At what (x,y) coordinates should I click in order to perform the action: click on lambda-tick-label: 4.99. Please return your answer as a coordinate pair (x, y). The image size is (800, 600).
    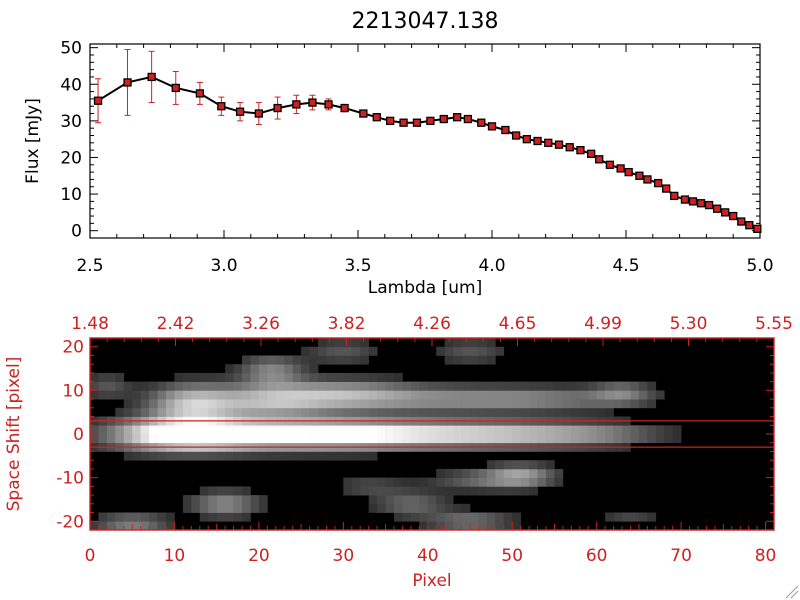
    Looking at the image, I should click on (603, 324).